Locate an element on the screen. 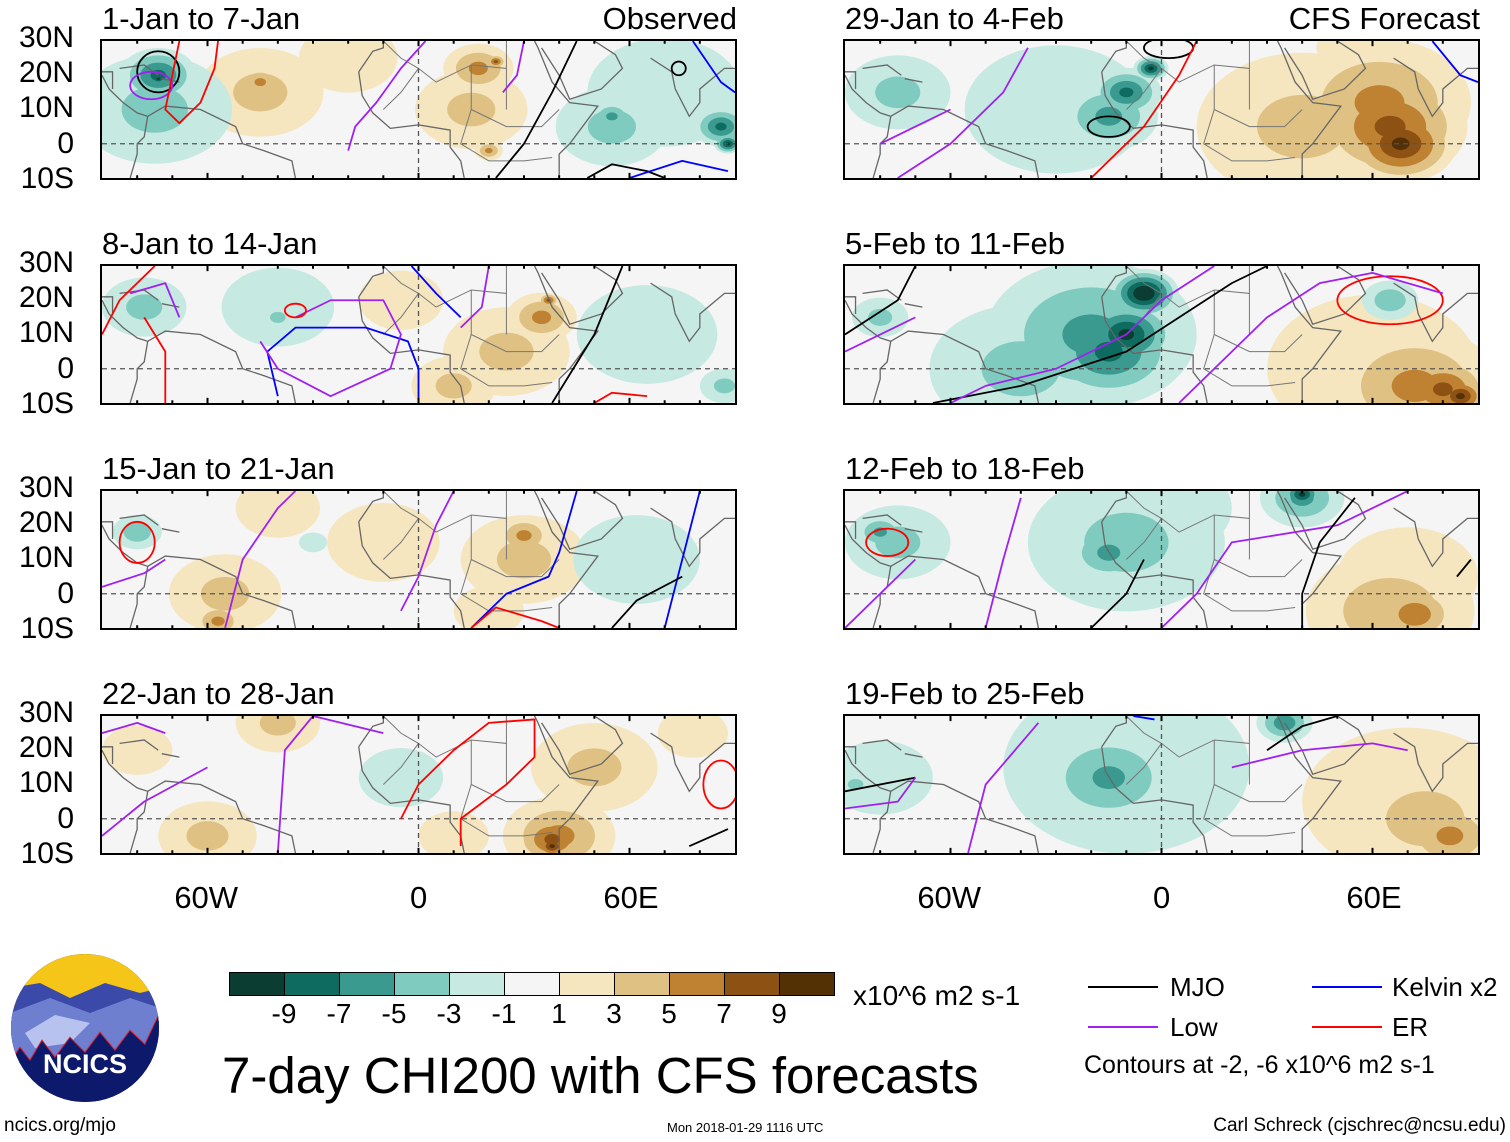 Image resolution: width=1510 pixels, height=1142 pixels. lat-label: 10S is located at coordinates (47, 628).